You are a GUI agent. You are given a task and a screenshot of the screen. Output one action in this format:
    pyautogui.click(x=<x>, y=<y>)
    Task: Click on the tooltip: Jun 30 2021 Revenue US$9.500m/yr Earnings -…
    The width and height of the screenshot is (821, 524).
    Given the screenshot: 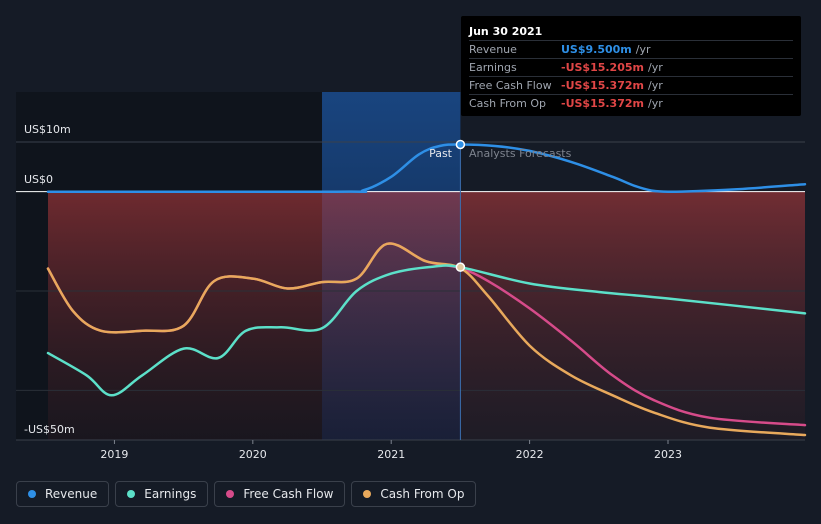 What is the action you would take?
    pyautogui.click(x=631, y=66)
    